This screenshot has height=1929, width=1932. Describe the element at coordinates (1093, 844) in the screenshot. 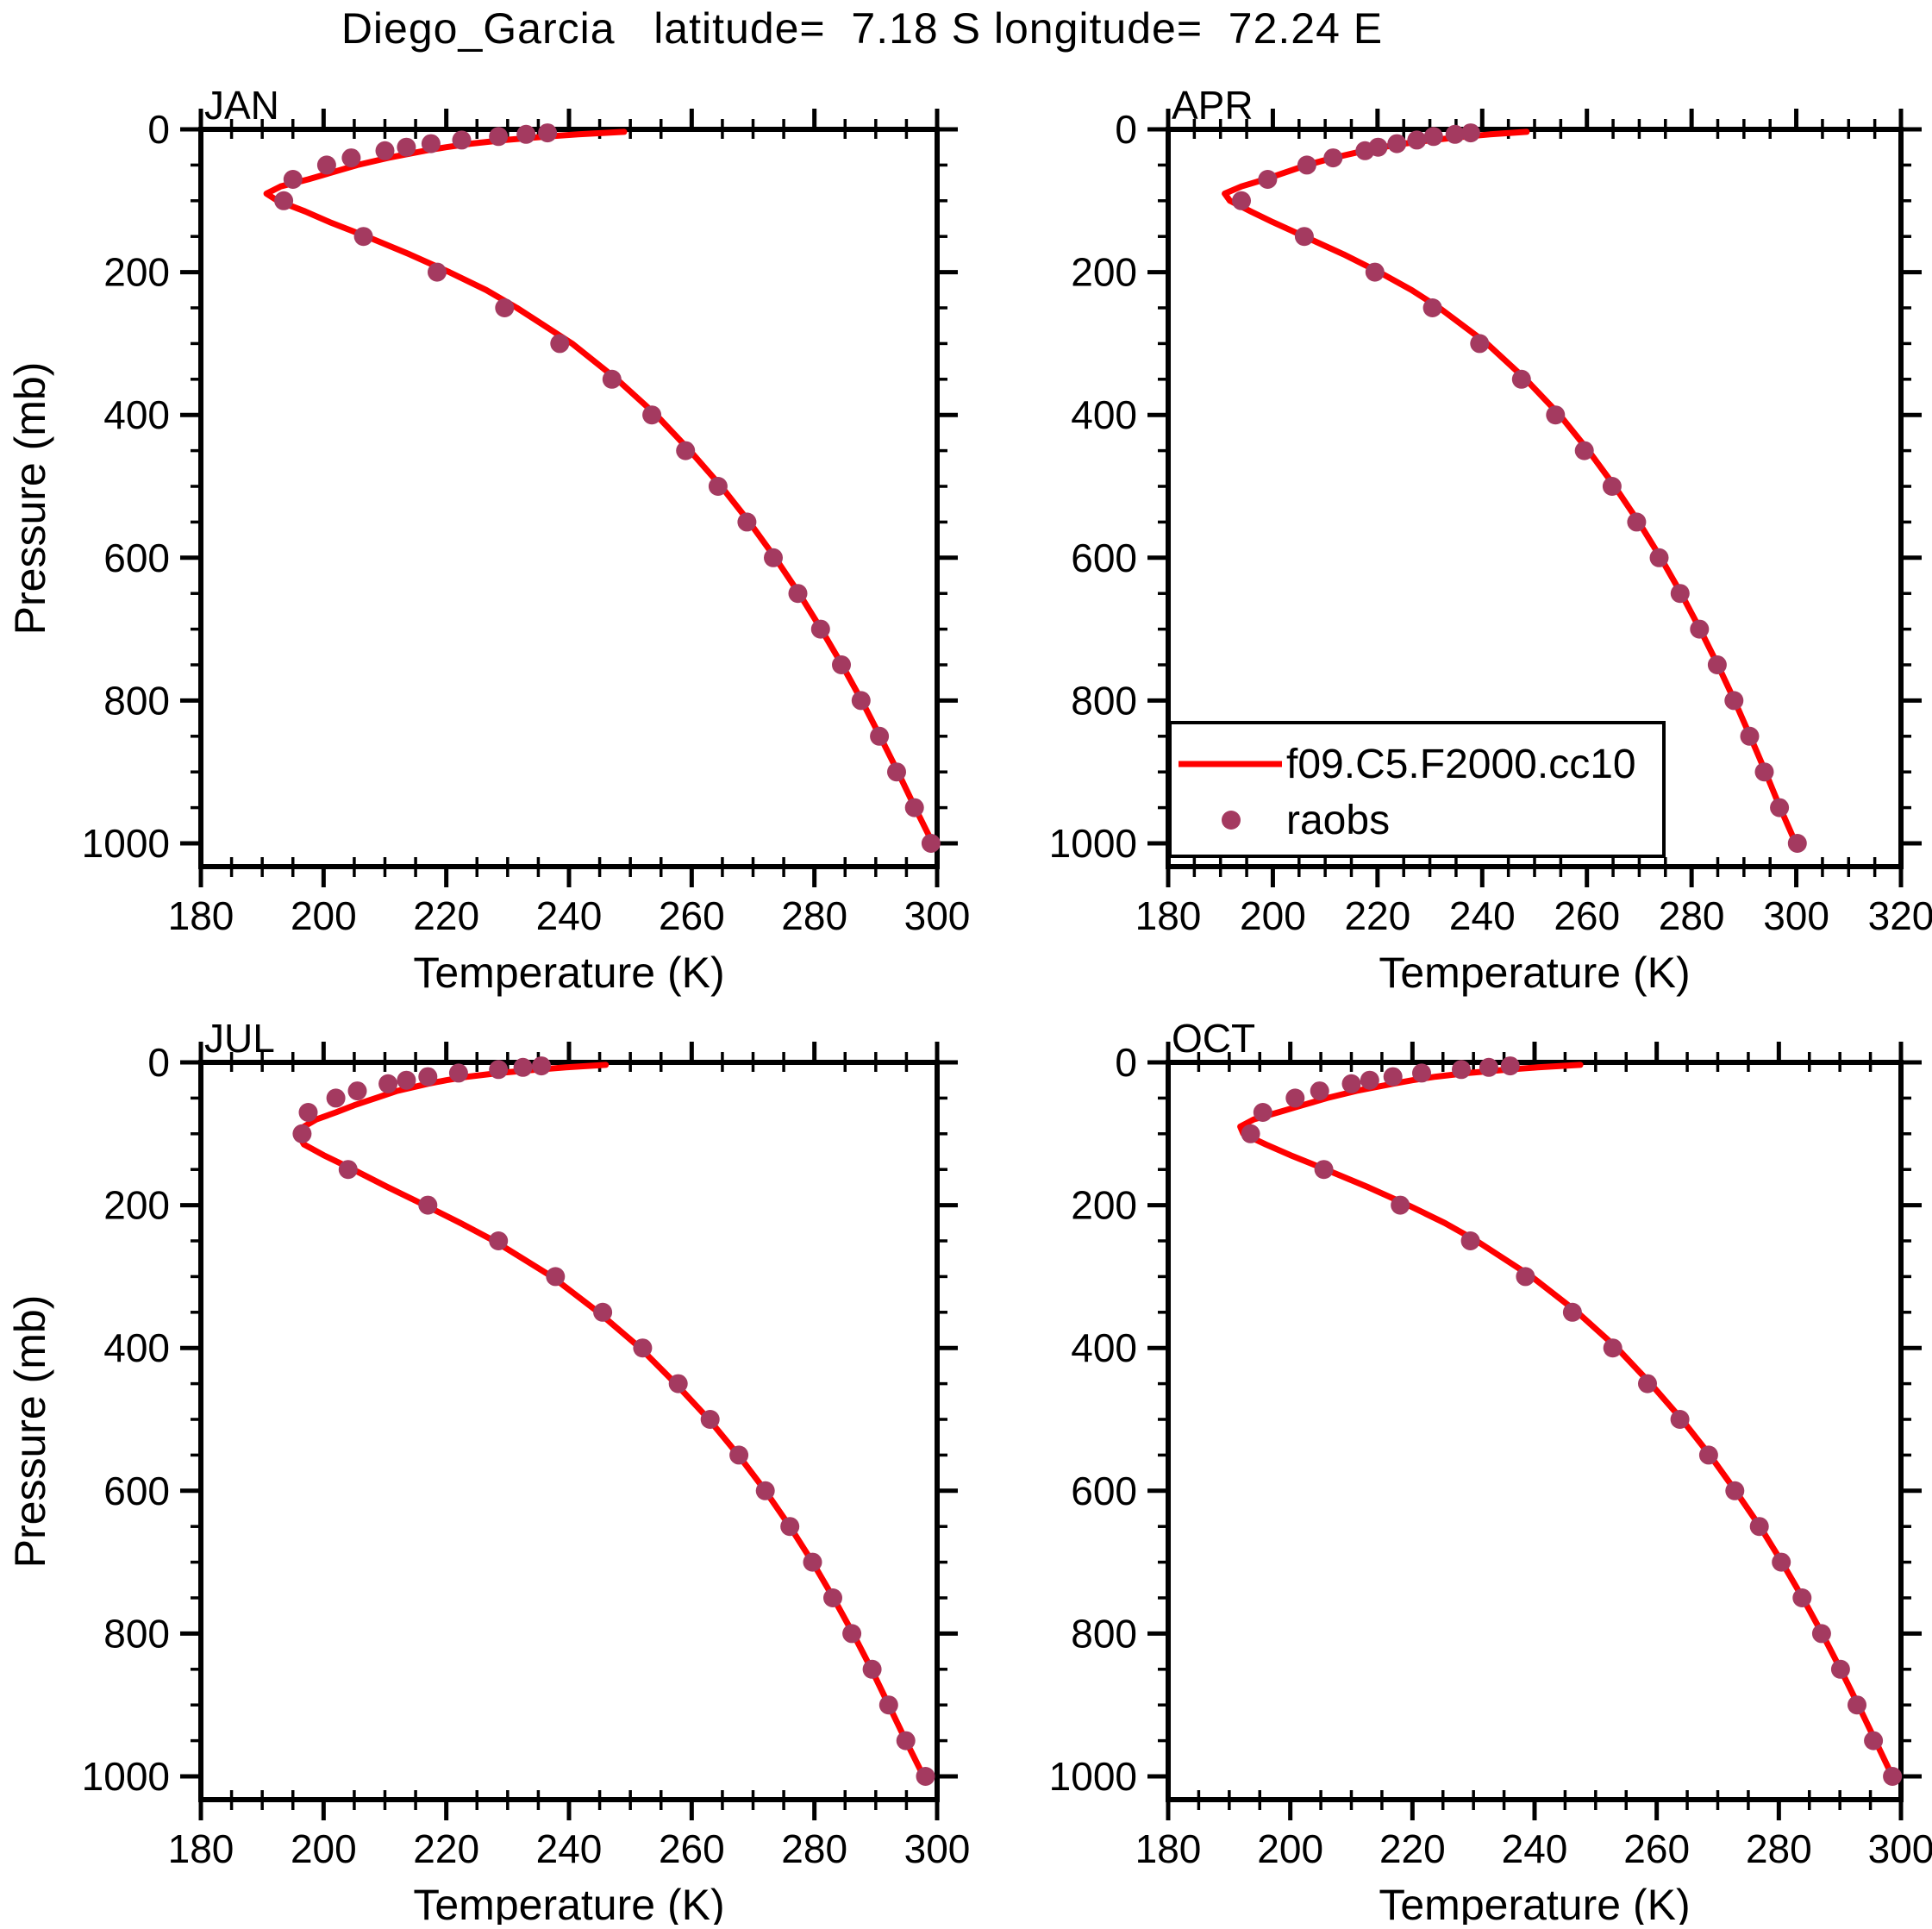

I see `y-tick-label: 1000` at that location.